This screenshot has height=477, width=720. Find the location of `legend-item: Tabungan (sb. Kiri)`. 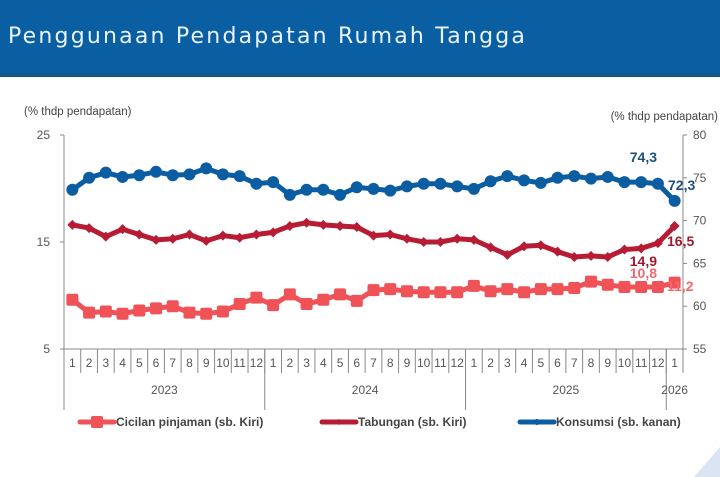

legend-item: Tabungan (sb. Kiri) is located at coordinates (392, 422).